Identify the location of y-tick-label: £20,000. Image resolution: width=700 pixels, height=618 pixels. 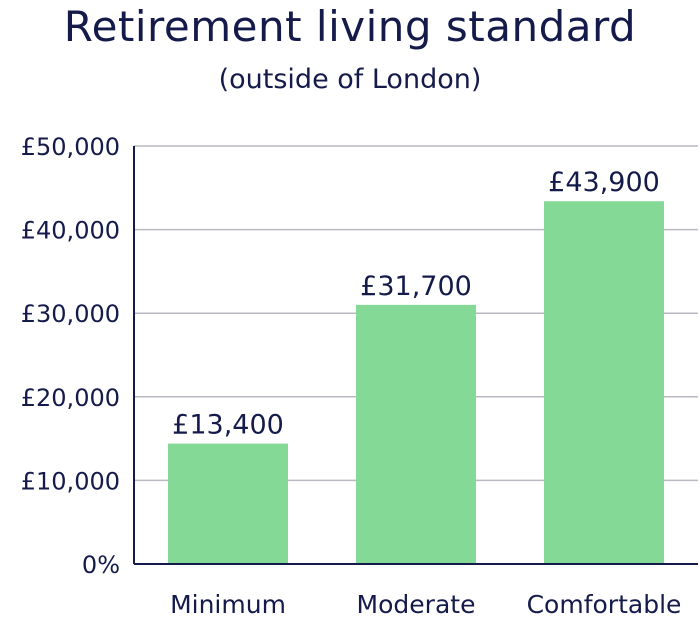
(70, 398).